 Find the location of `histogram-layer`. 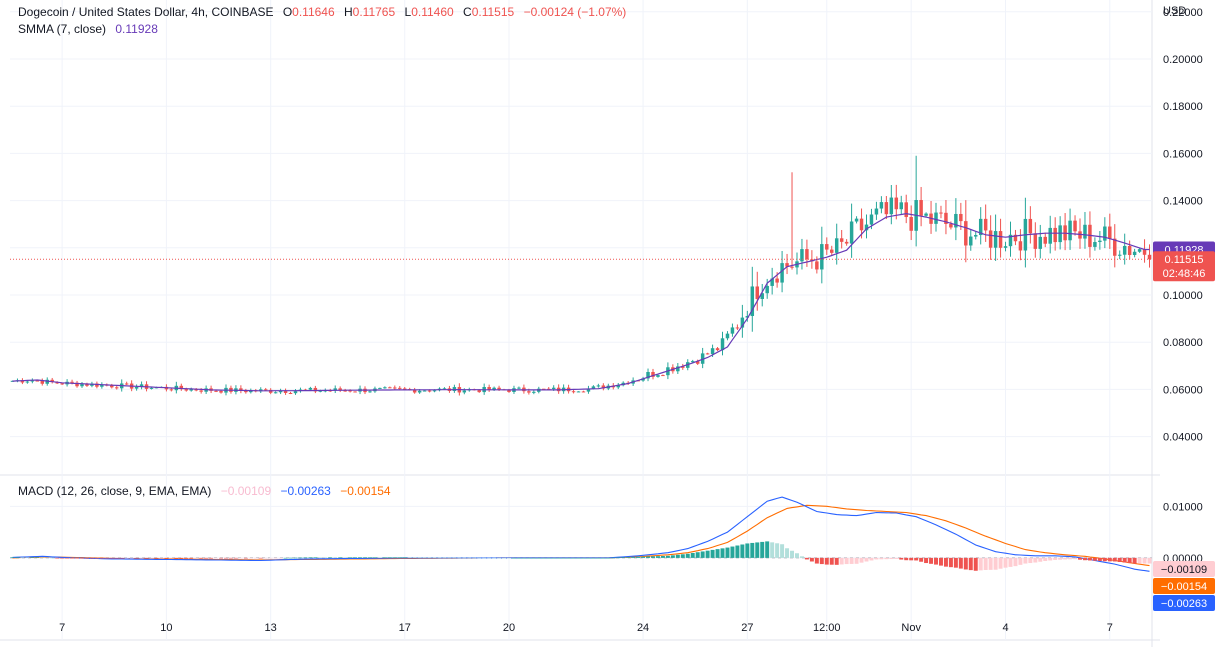

histogram-layer is located at coordinates (581, 556).